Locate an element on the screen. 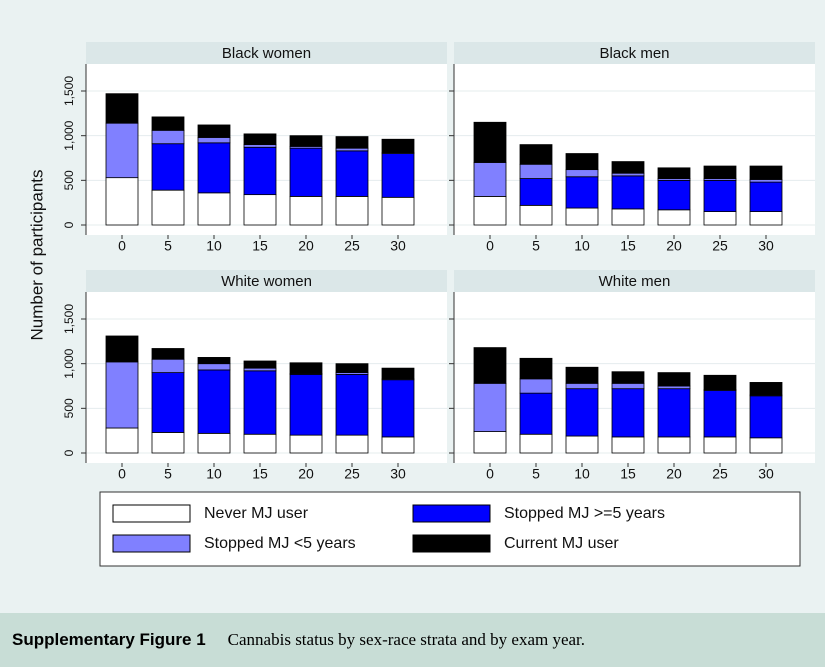 This screenshot has width=825, height=667. caption-label: Supplementary Figure 1 is located at coordinates (109, 639).